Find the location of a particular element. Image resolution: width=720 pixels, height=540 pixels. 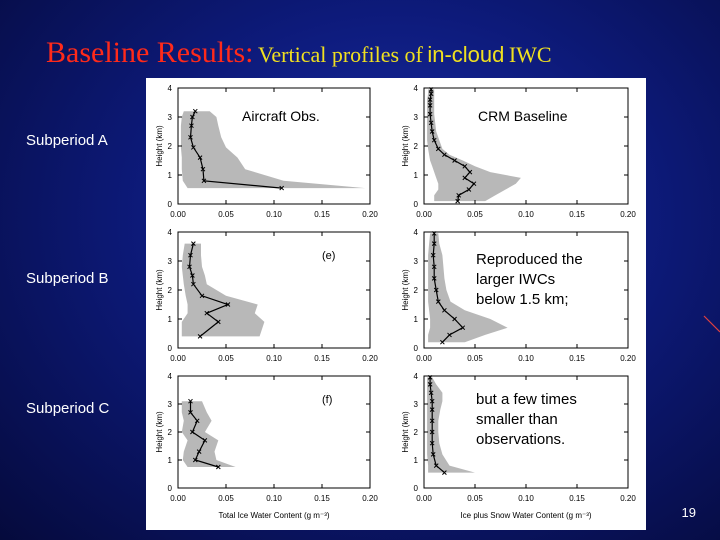

row-label-c: Subperiod C is located at coordinates (68, 408).